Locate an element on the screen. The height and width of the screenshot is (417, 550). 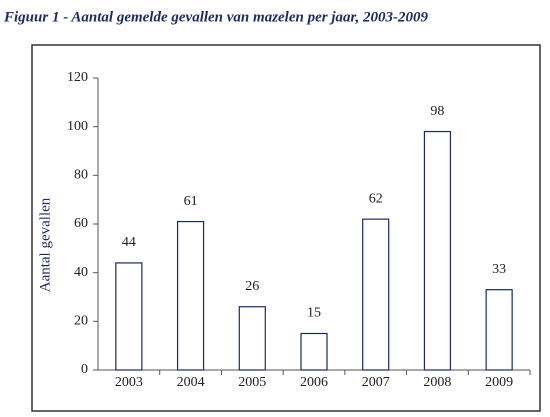
y-tick-label: 80 is located at coordinates (81, 175).